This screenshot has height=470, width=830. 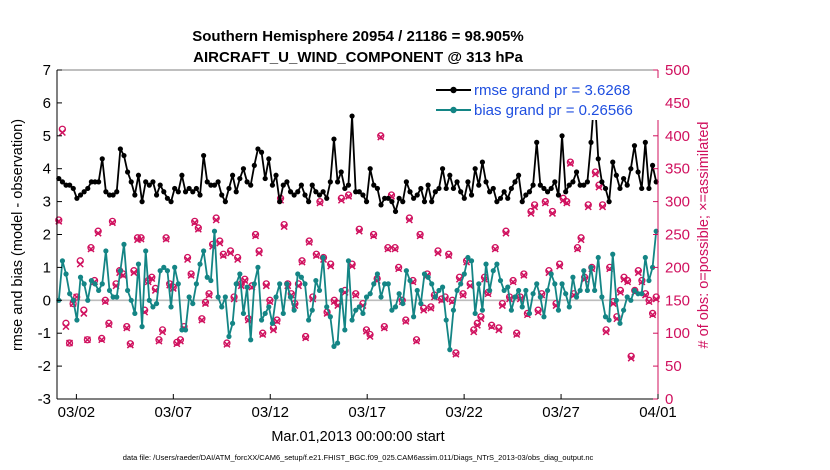 I want to click on legend-bias-label: bias grand pr = 0.26566, so click(x=553, y=110).